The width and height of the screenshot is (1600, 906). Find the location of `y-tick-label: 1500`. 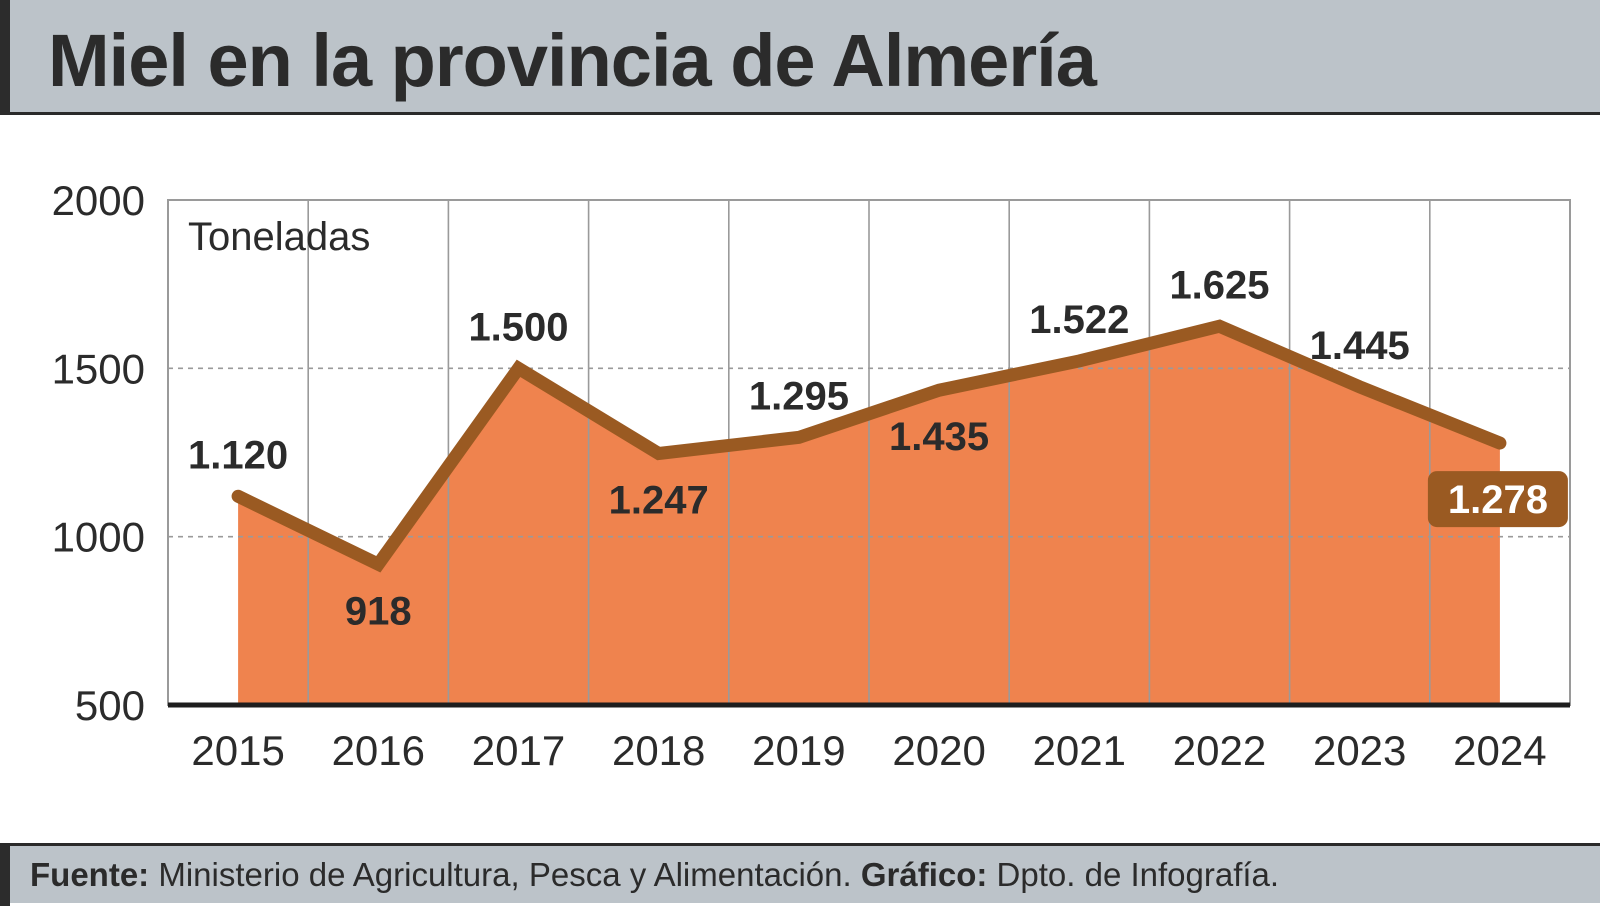

y-tick-label: 1500 is located at coordinates (98, 368).